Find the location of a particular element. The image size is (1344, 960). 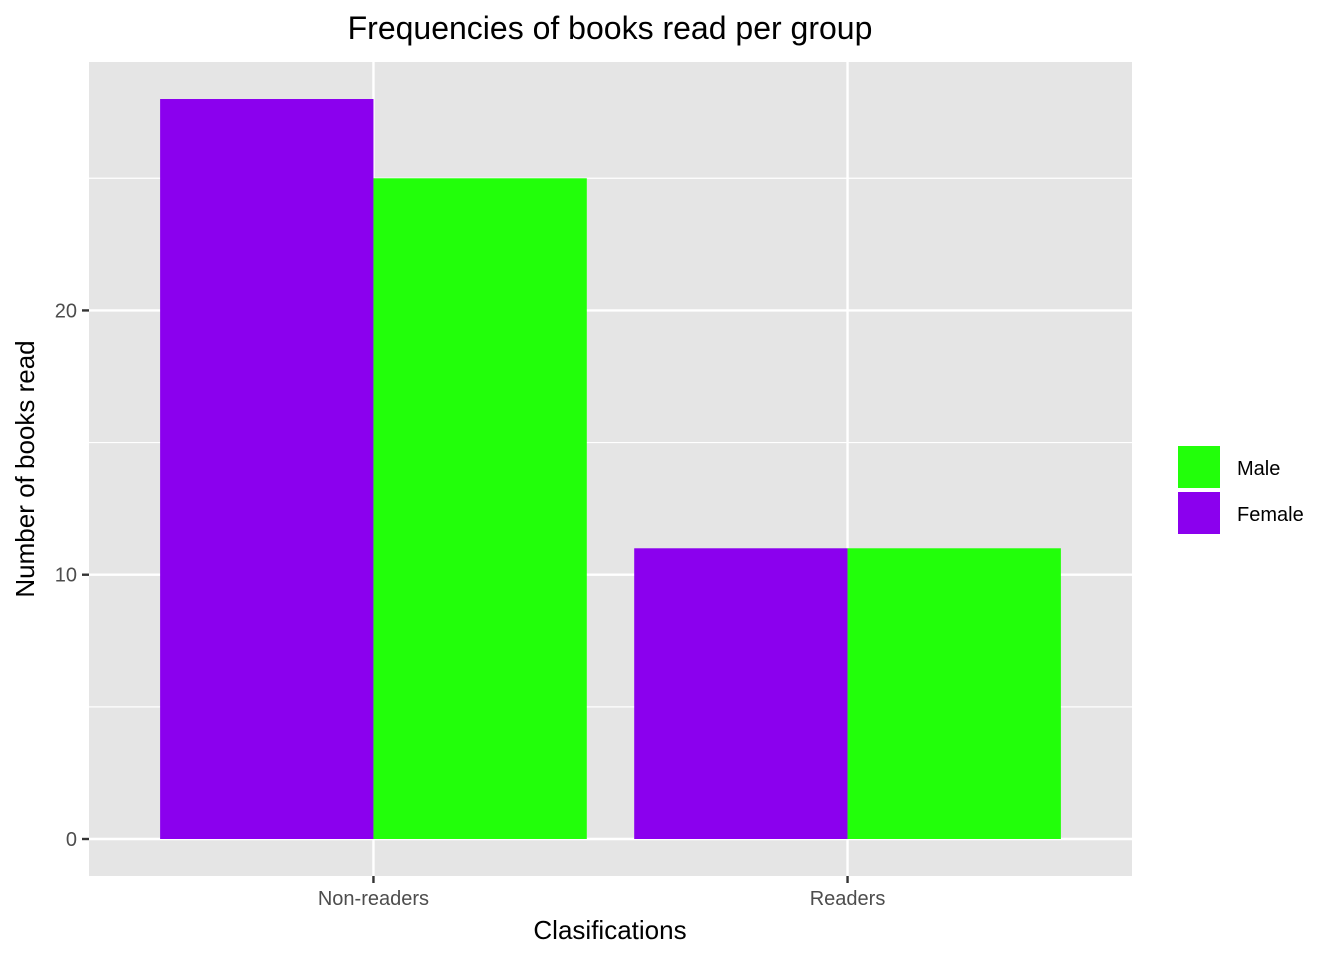

x-axis: Non-readers Readers is located at coordinates (601, 893).